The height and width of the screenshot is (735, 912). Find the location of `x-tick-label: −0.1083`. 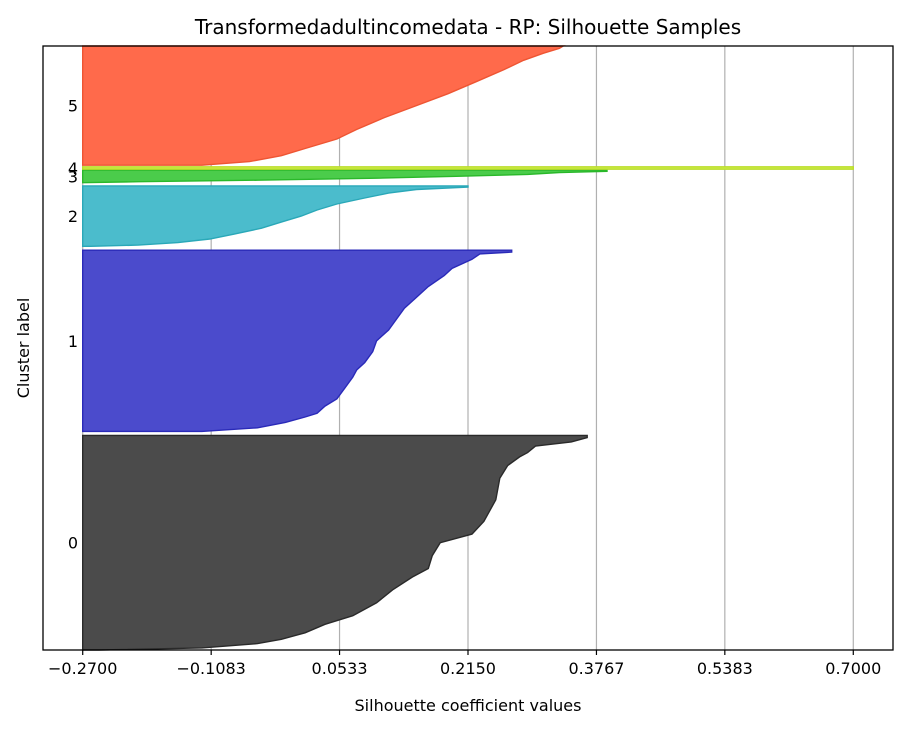

x-tick-label: −0.1083 is located at coordinates (210, 668).